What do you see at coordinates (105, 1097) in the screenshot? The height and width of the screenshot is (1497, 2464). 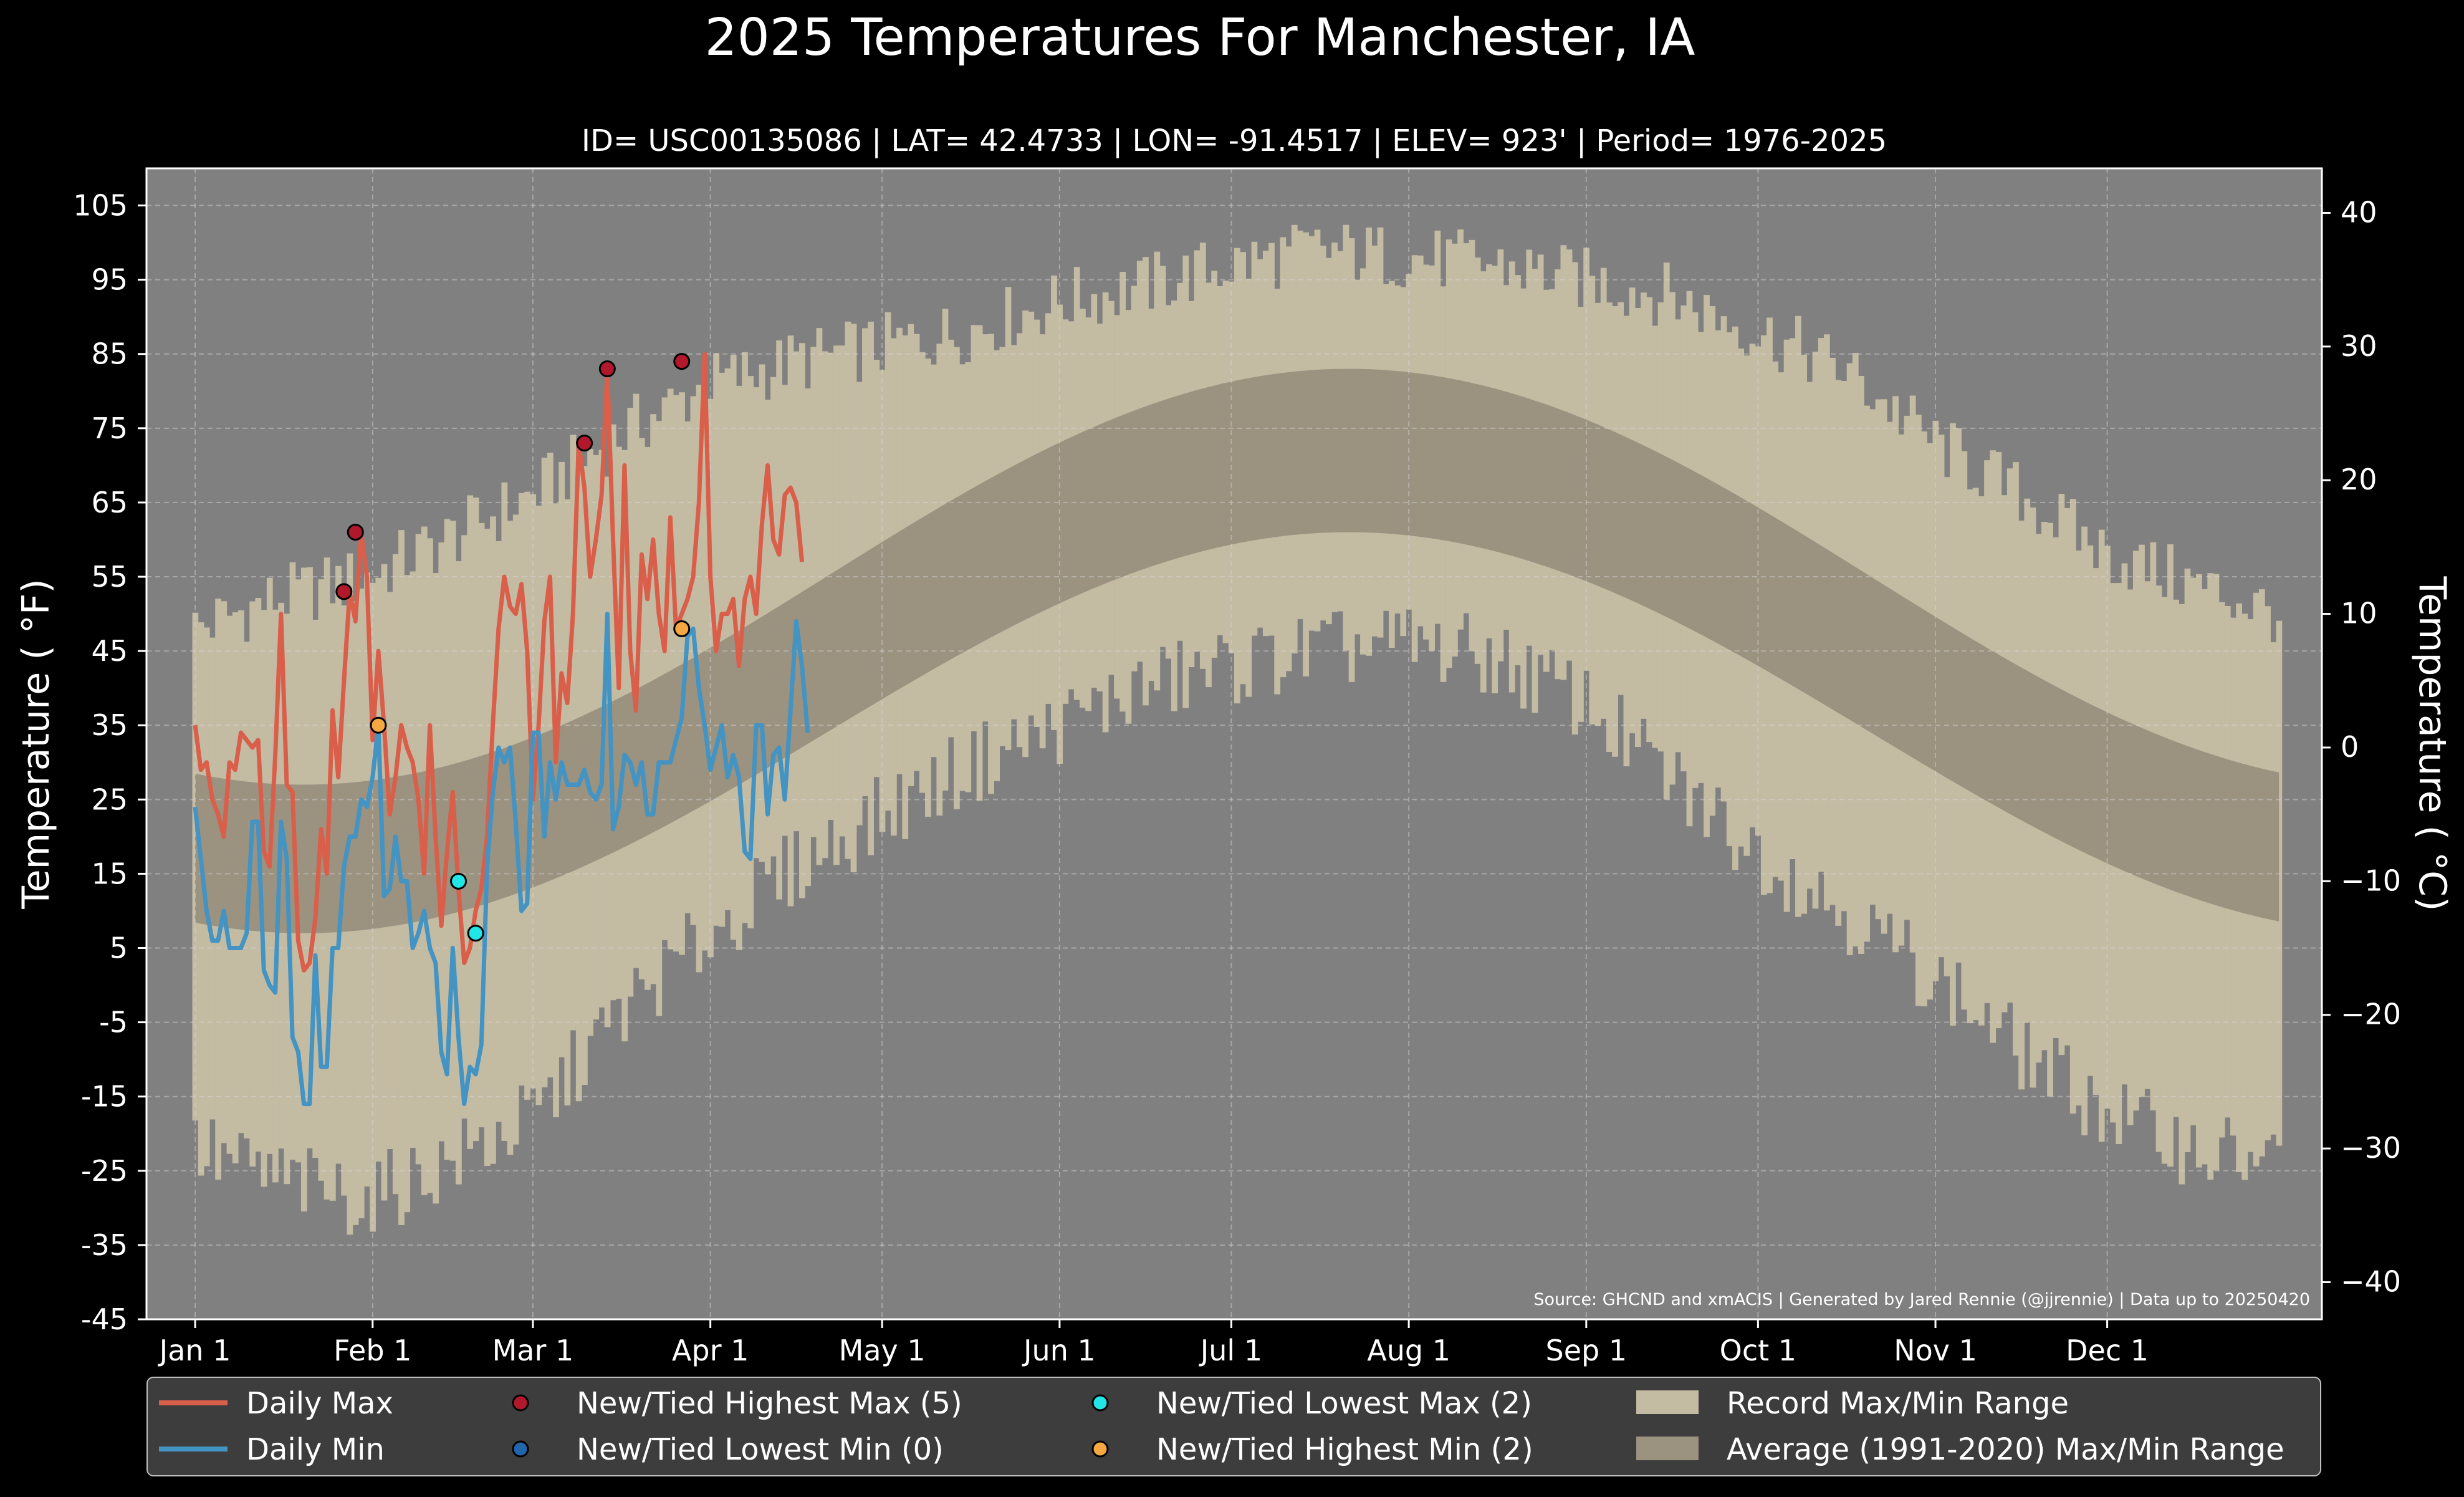 I see `y-tick-label-left: -15` at bounding box center [105, 1097].